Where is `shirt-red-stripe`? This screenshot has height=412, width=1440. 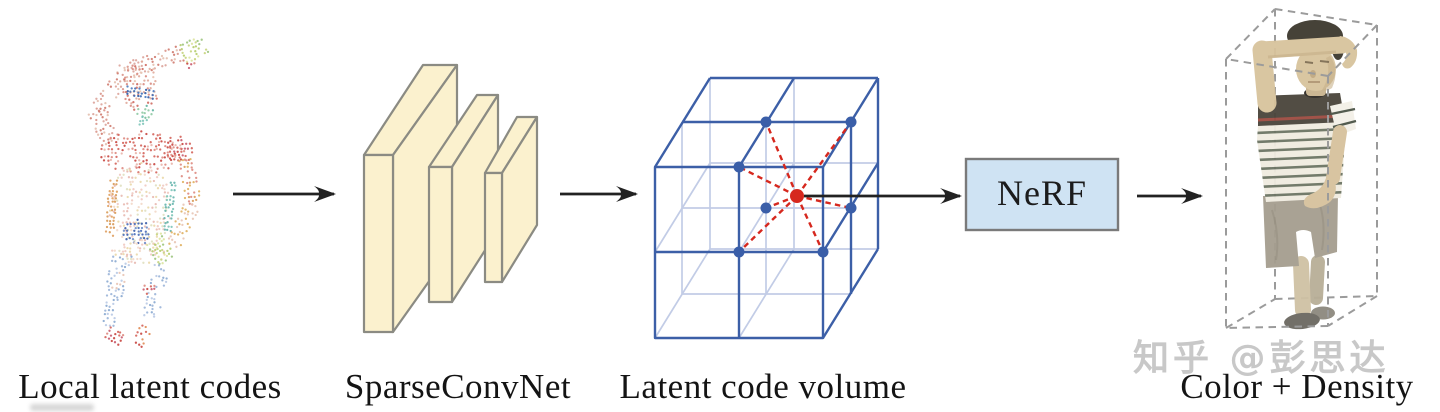 shirt-red-stripe is located at coordinates (1301, 118).